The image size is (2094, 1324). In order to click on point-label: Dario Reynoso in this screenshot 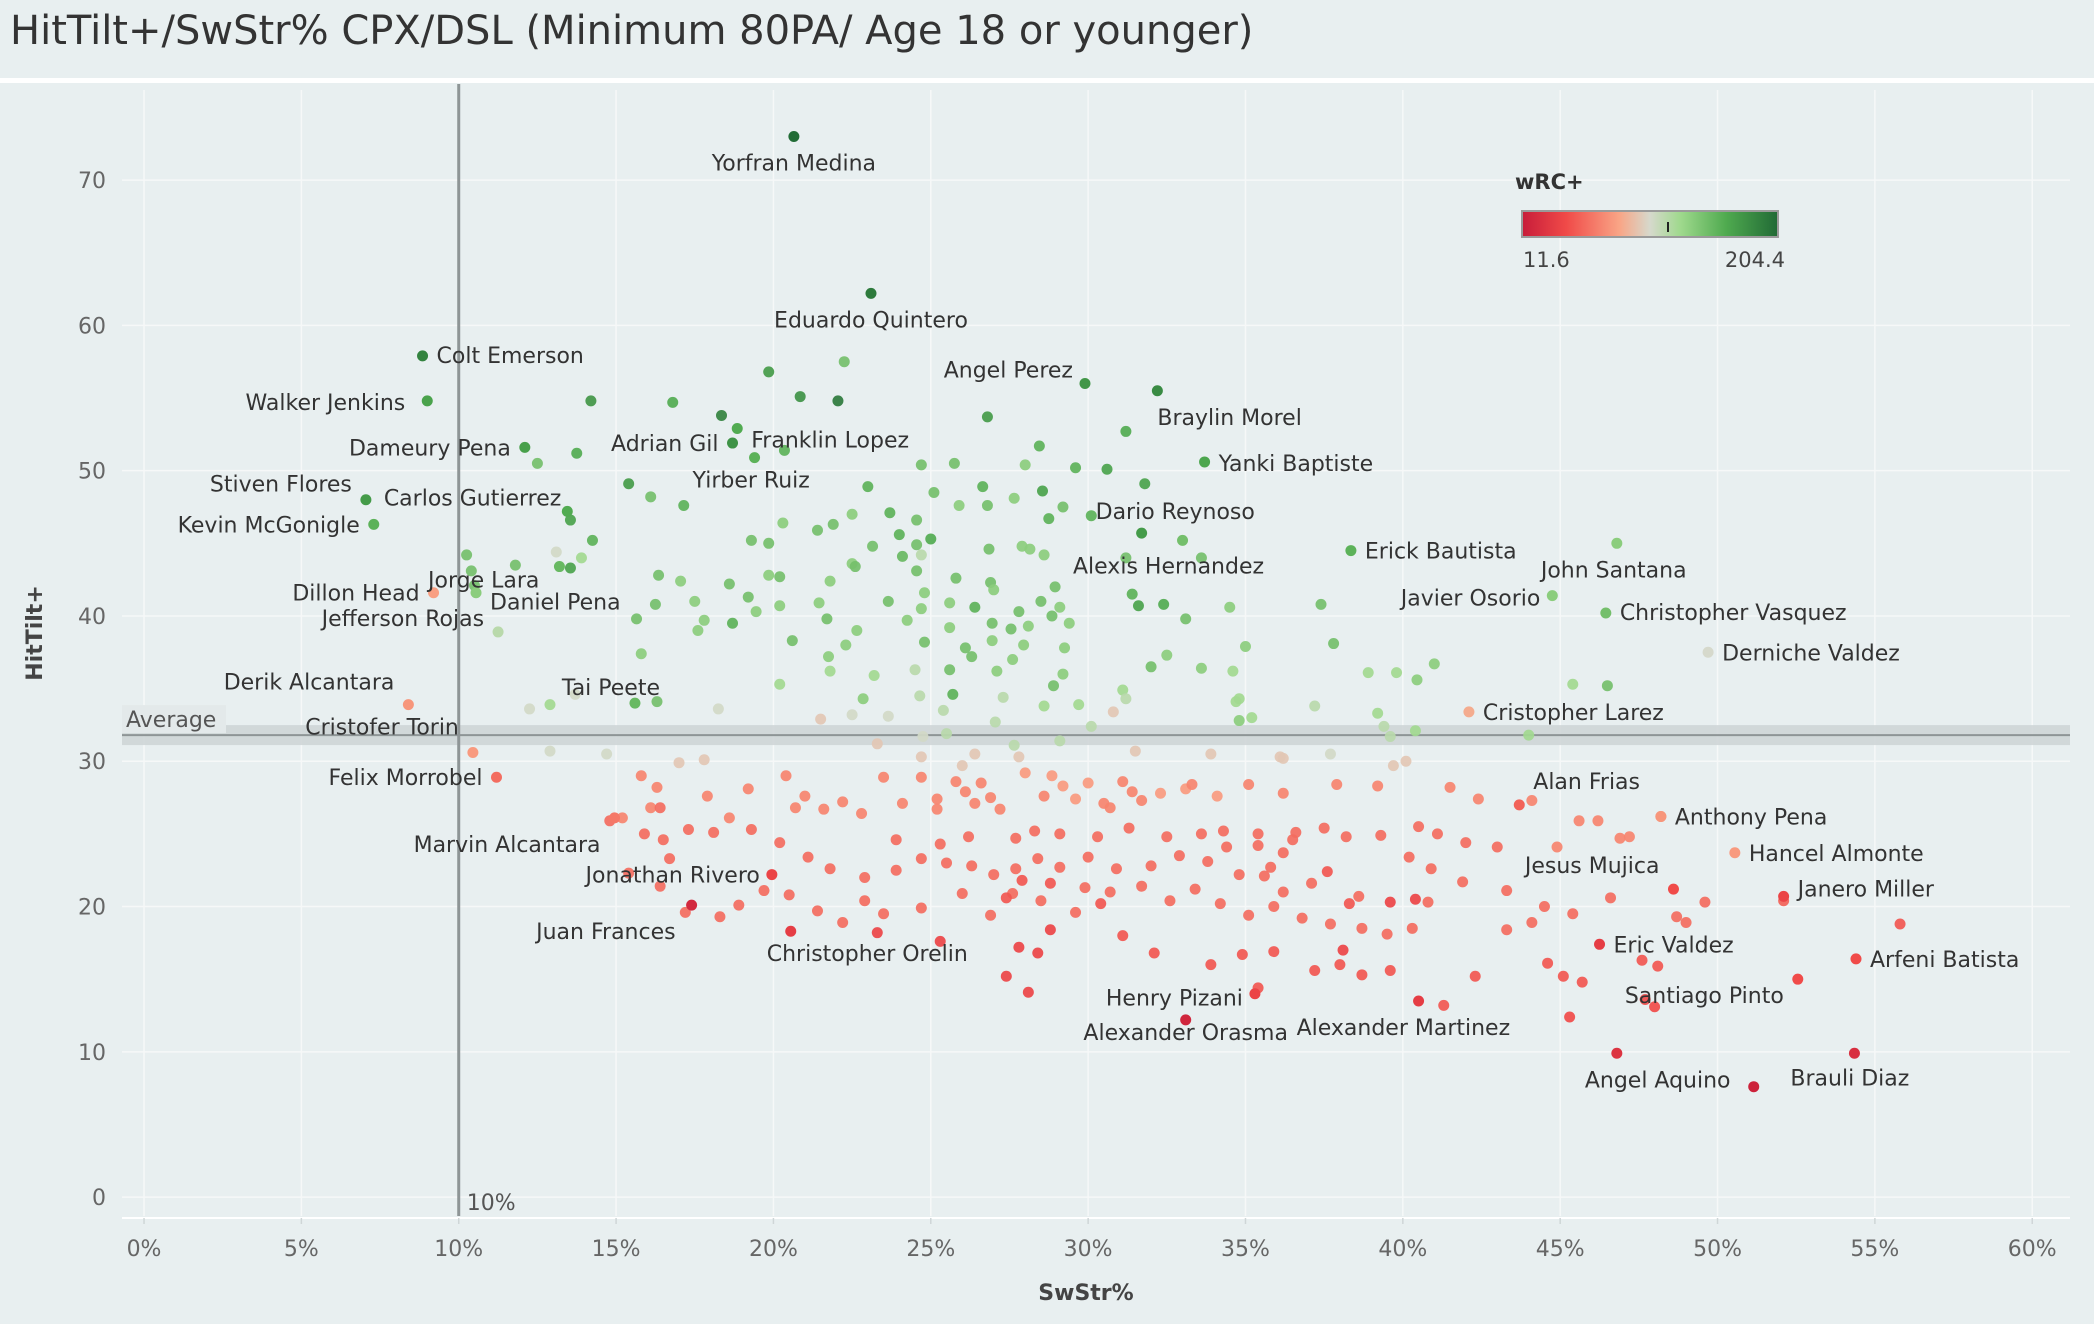, I will do `click(1175, 512)`.